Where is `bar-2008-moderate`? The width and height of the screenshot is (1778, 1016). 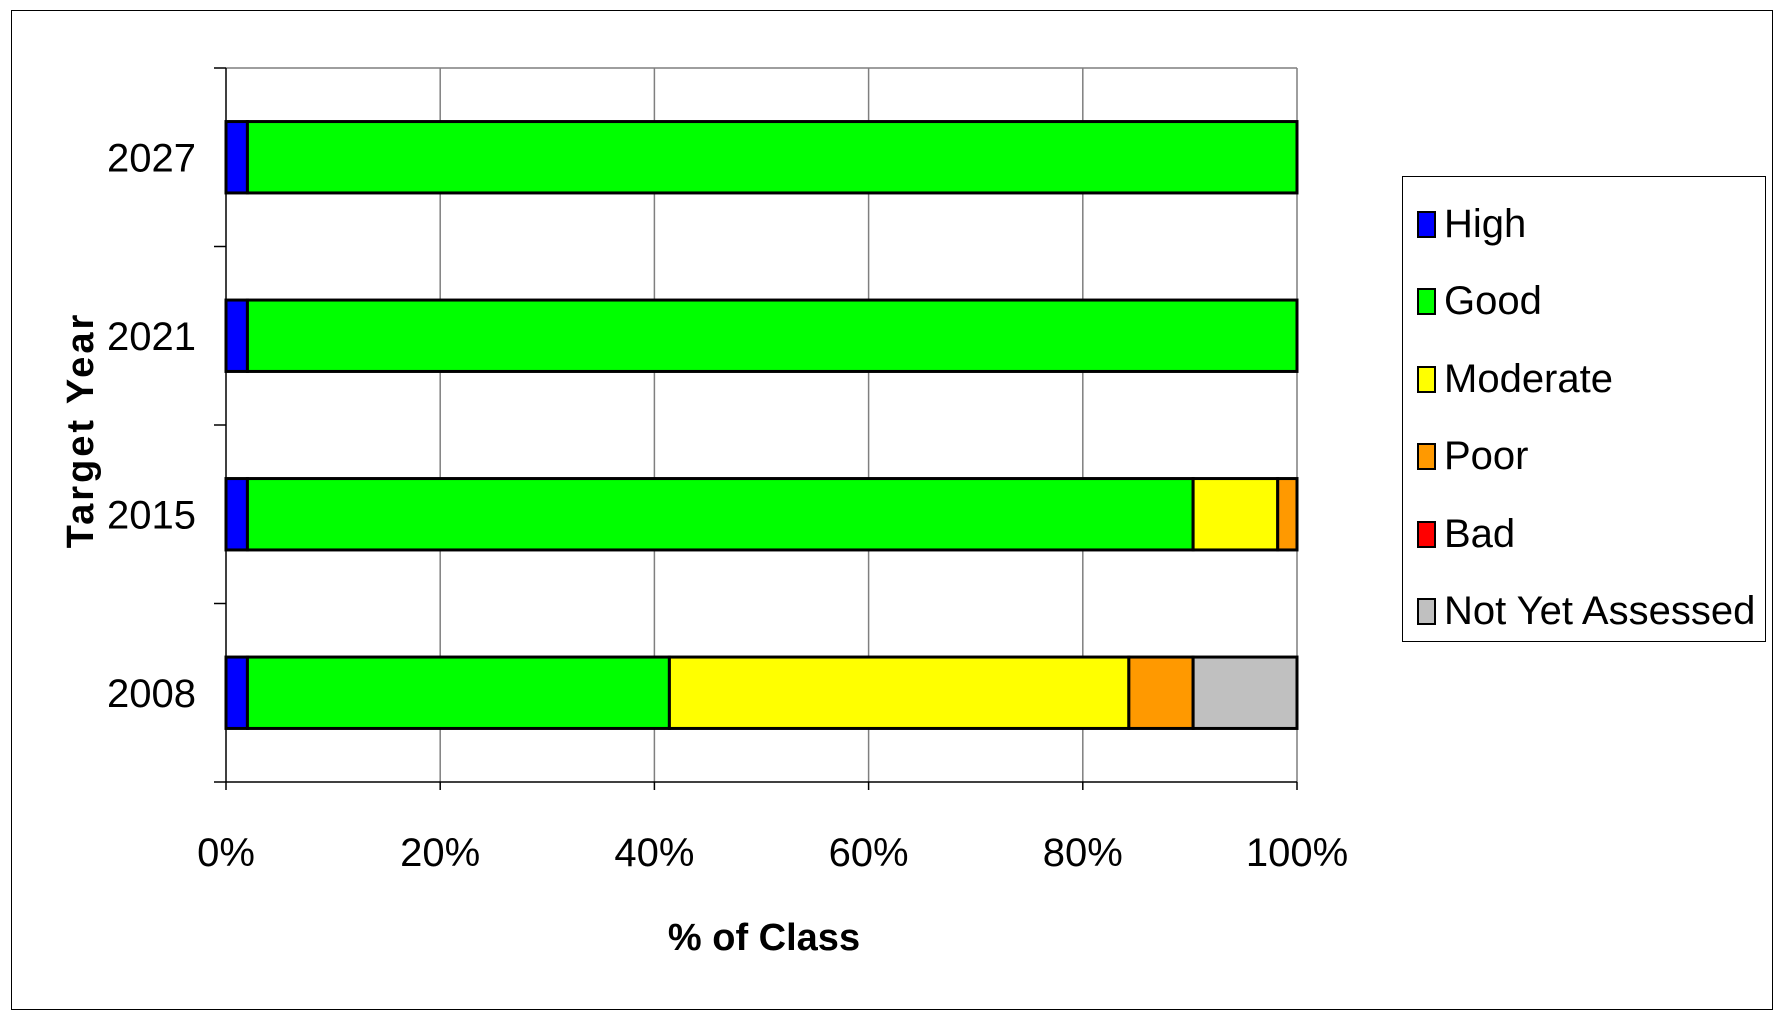 bar-2008-moderate is located at coordinates (899, 692).